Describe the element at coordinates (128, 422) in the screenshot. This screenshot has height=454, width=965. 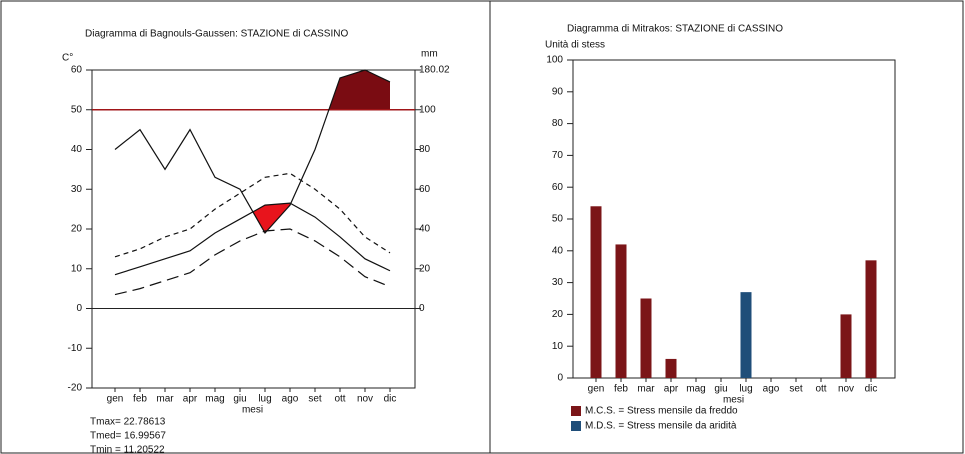
I see `annotation: Tmax= 22.78613` at that location.